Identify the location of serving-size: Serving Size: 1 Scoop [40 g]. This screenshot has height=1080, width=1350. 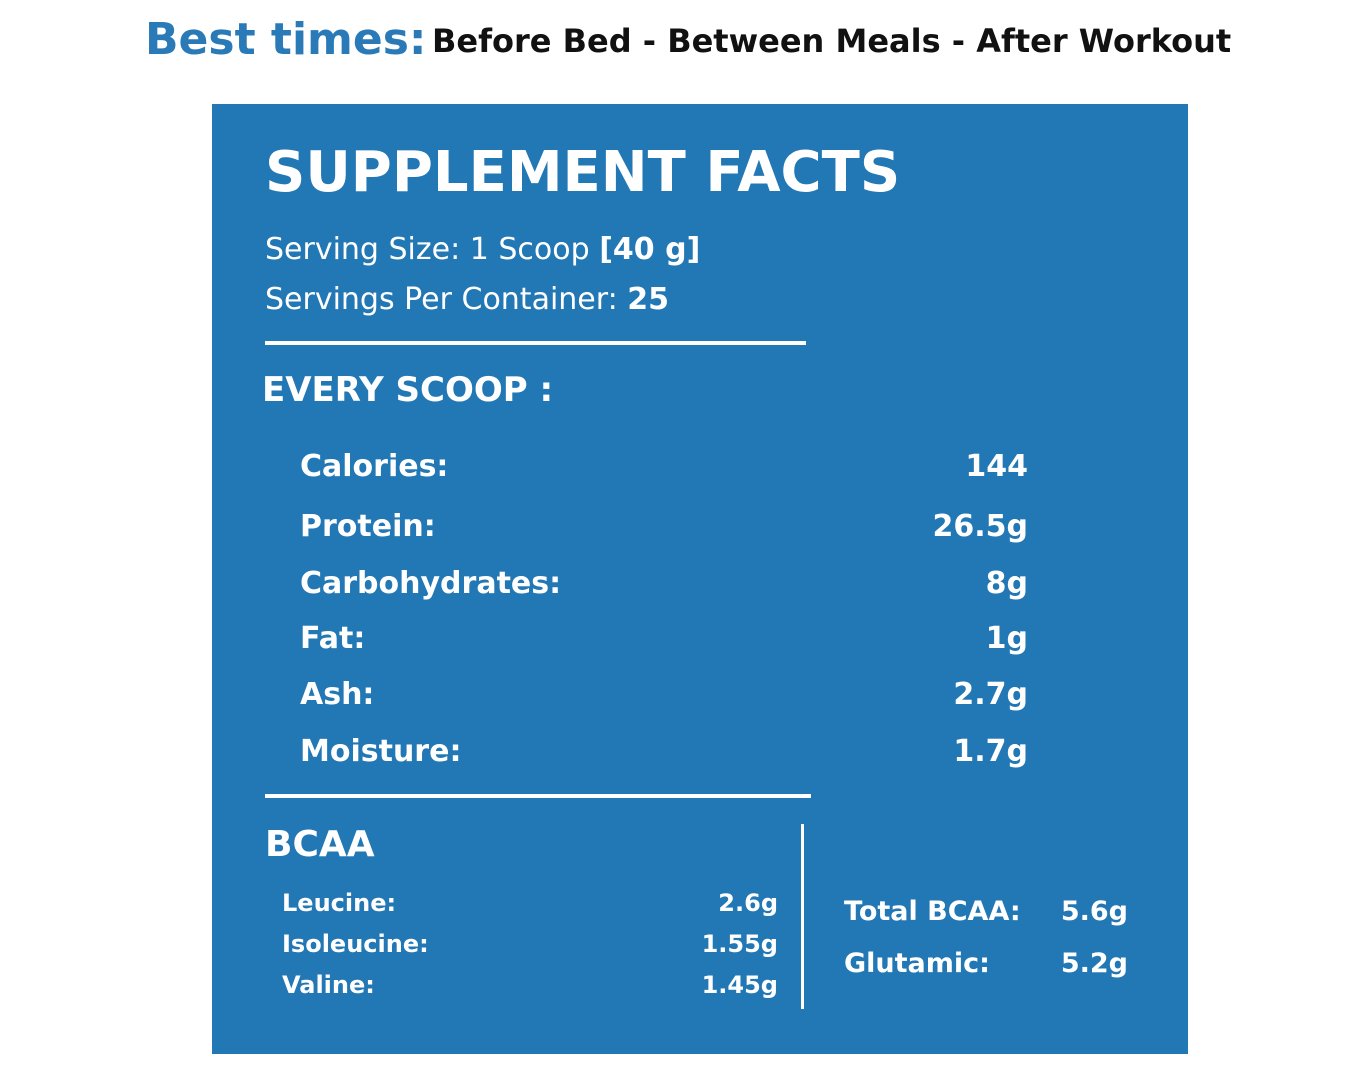
(482, 249).